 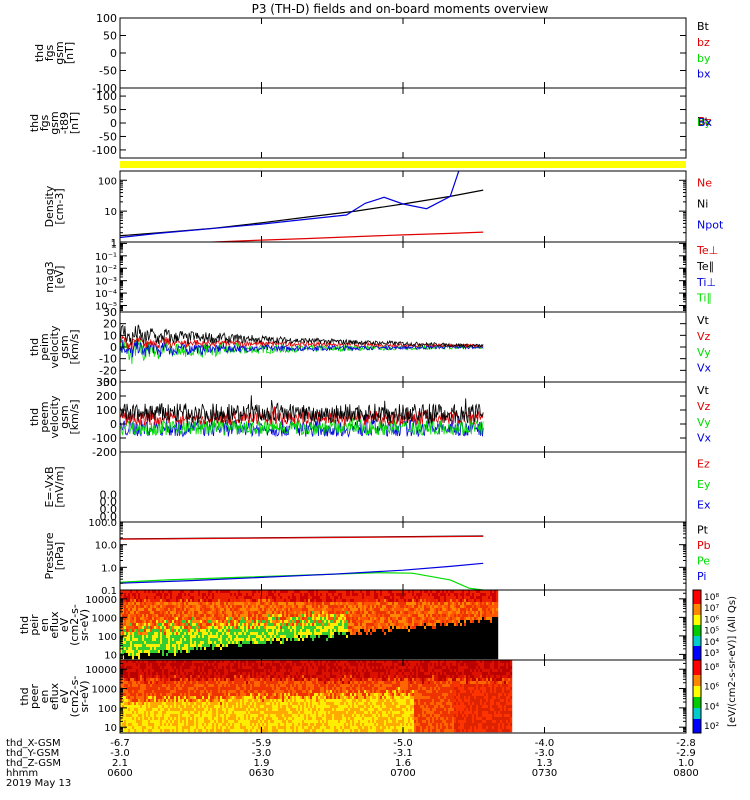 What do you see at coordinates (74, 416) in the screenshot?
I see `y-axis-label: [km/s]` at bounding box center [74, 416].